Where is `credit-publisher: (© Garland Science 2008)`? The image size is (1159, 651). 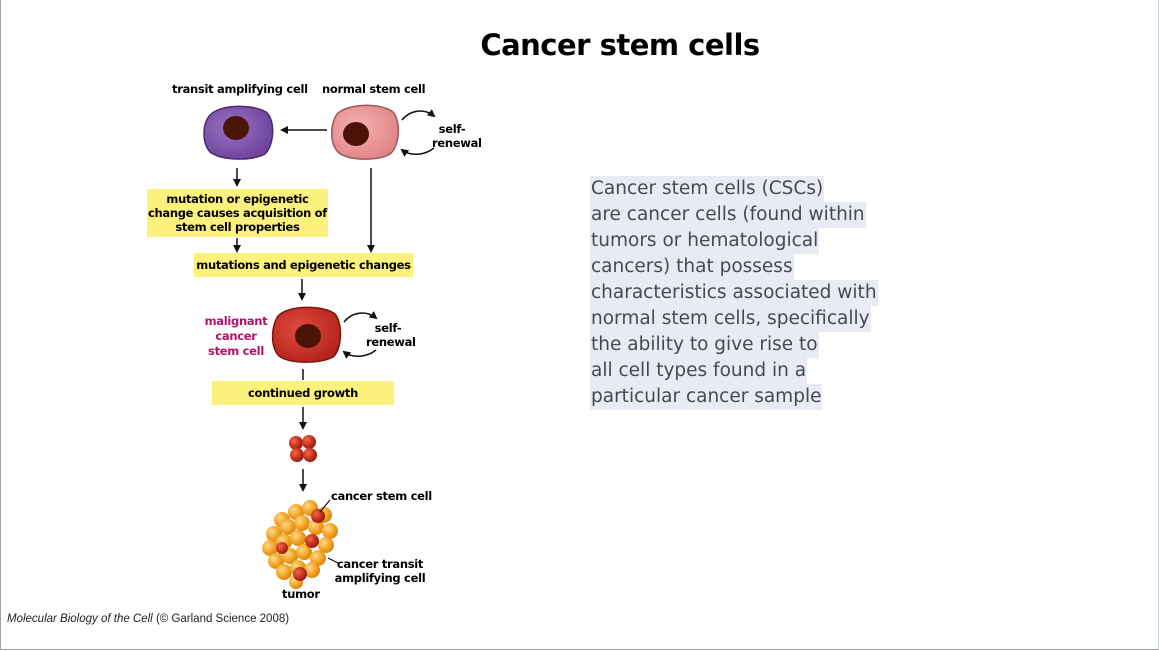
credit-publisher: (© Garland Science 2008) is located at coordinates (221, 619).